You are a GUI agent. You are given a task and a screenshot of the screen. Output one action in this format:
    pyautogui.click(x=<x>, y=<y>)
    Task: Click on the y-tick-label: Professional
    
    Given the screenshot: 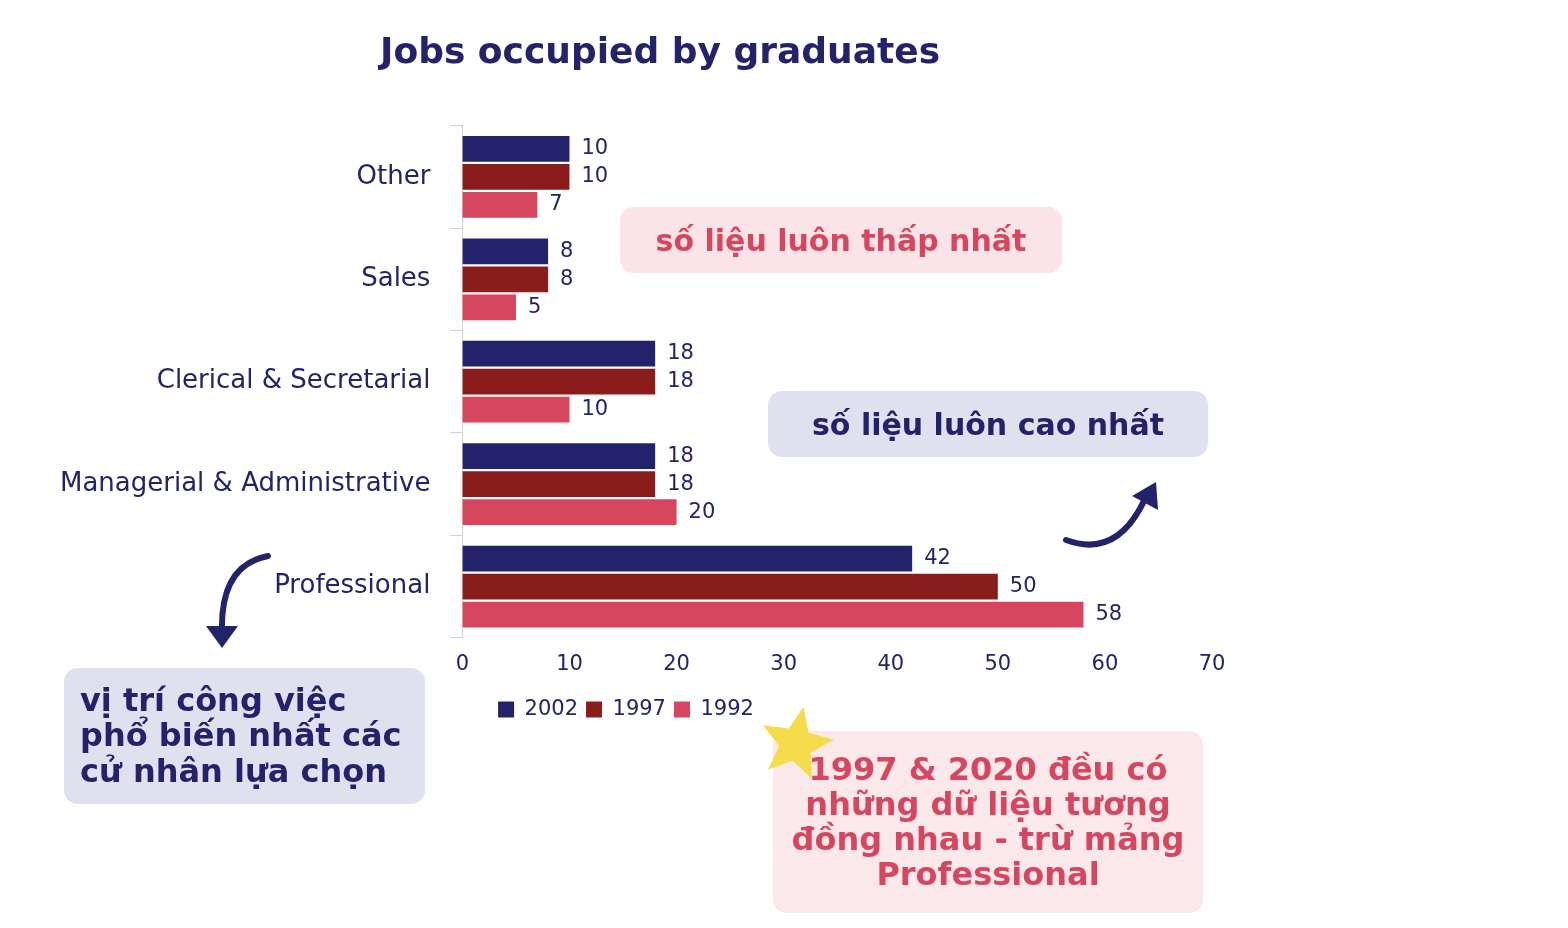 What is the action you would take?
    pyautogui.click(x=352, y=584)
    